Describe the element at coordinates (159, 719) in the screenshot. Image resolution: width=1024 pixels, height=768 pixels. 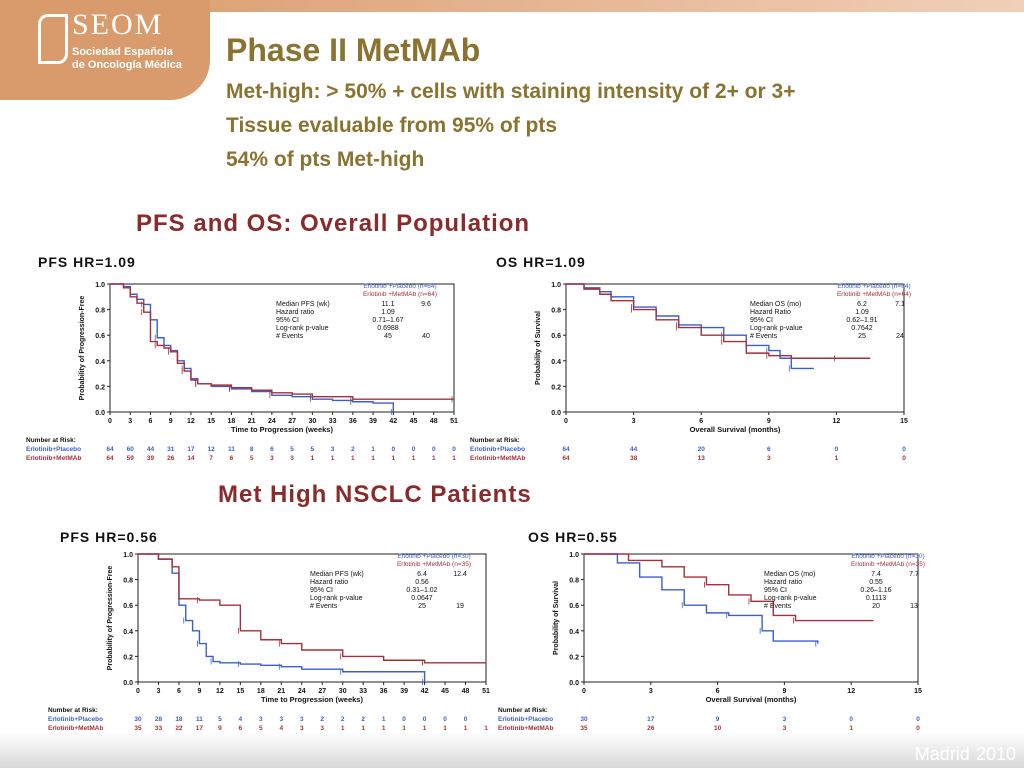
I see `risk-value: 28` at that location.